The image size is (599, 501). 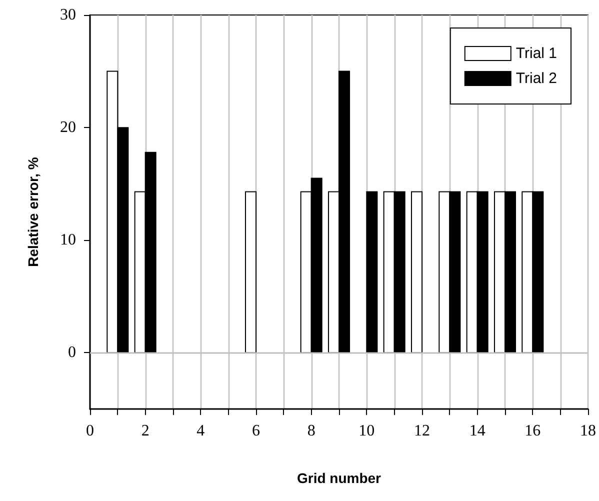 I want to click on x-tick-label: 8, so click(x=311, y=431).